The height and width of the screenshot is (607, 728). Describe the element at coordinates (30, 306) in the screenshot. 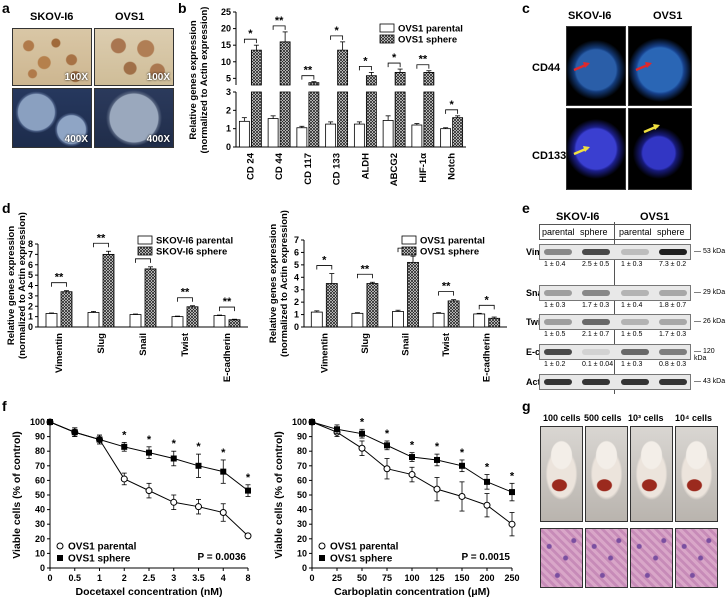

I see `y-tick-label: 2` at that location.